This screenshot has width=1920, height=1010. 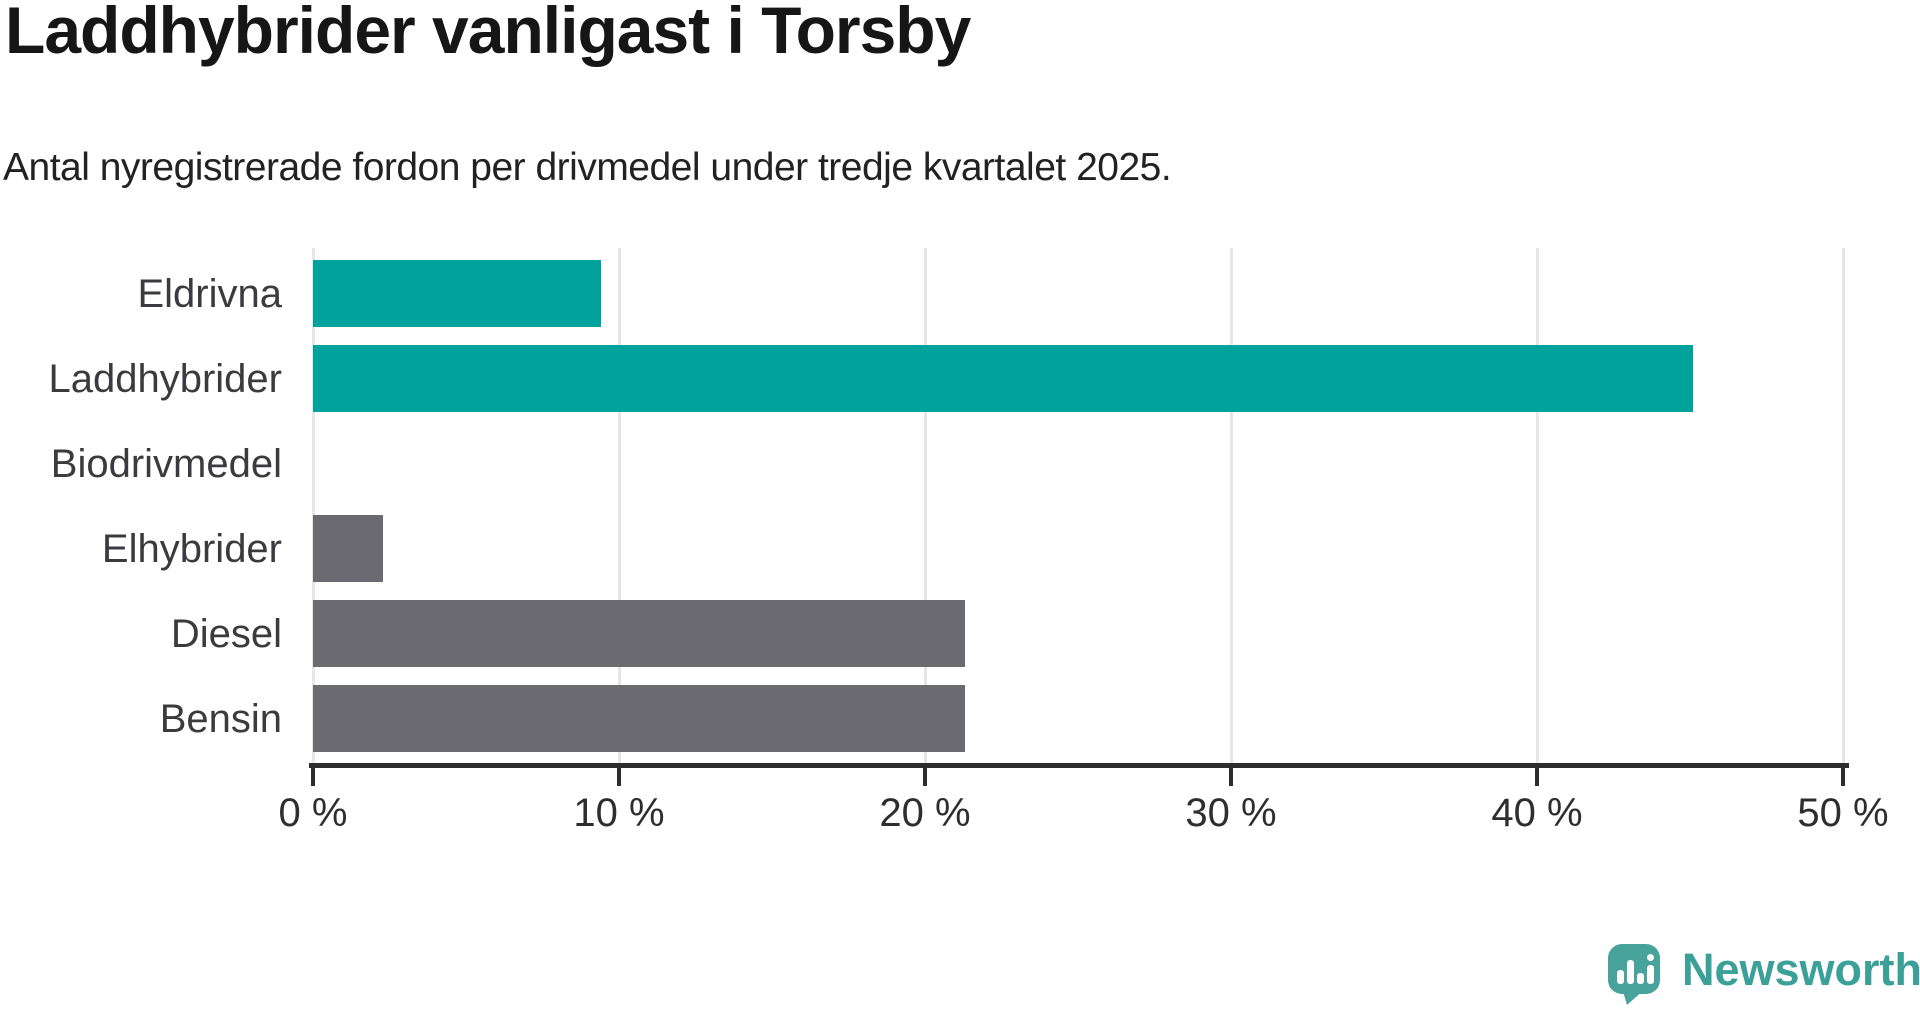 What do you see at coordinates (1231, 506) in the screenshot?
I see `gridline-30%` at bounding box center [1231, 506].